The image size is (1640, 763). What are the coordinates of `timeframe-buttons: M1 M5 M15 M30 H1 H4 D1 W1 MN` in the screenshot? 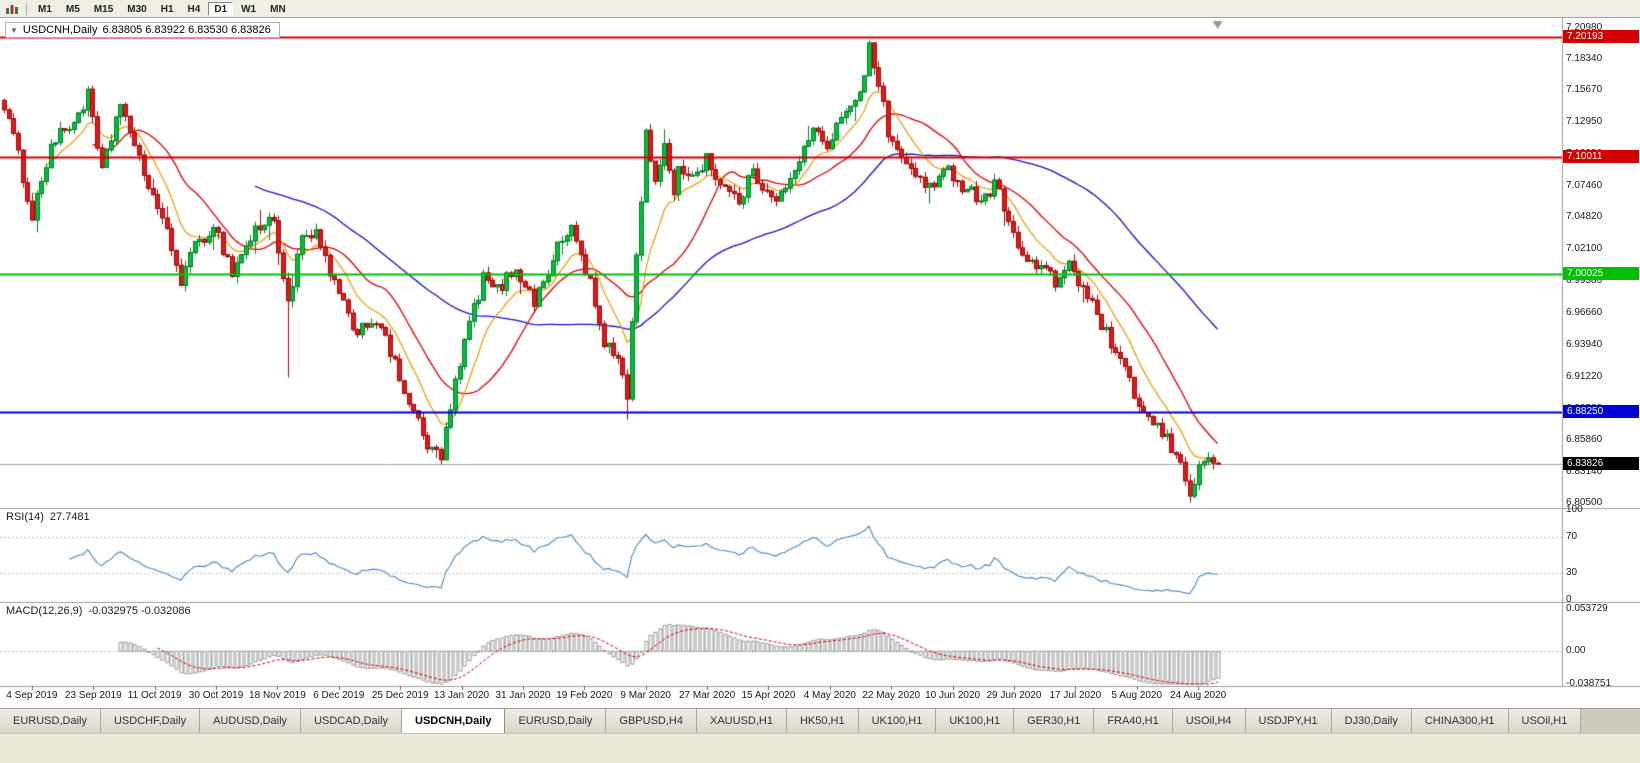 It's located at (162, 8).